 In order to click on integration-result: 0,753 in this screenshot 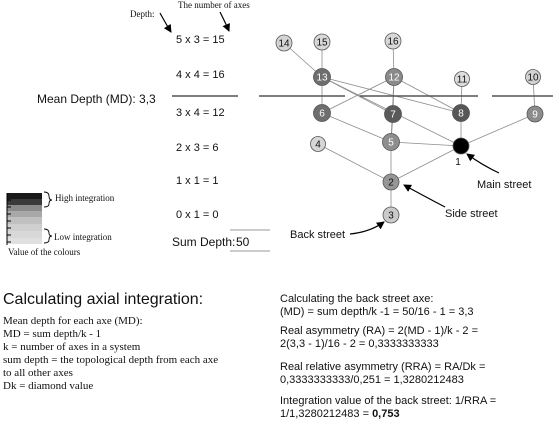, I will do `click(386, 414)`.